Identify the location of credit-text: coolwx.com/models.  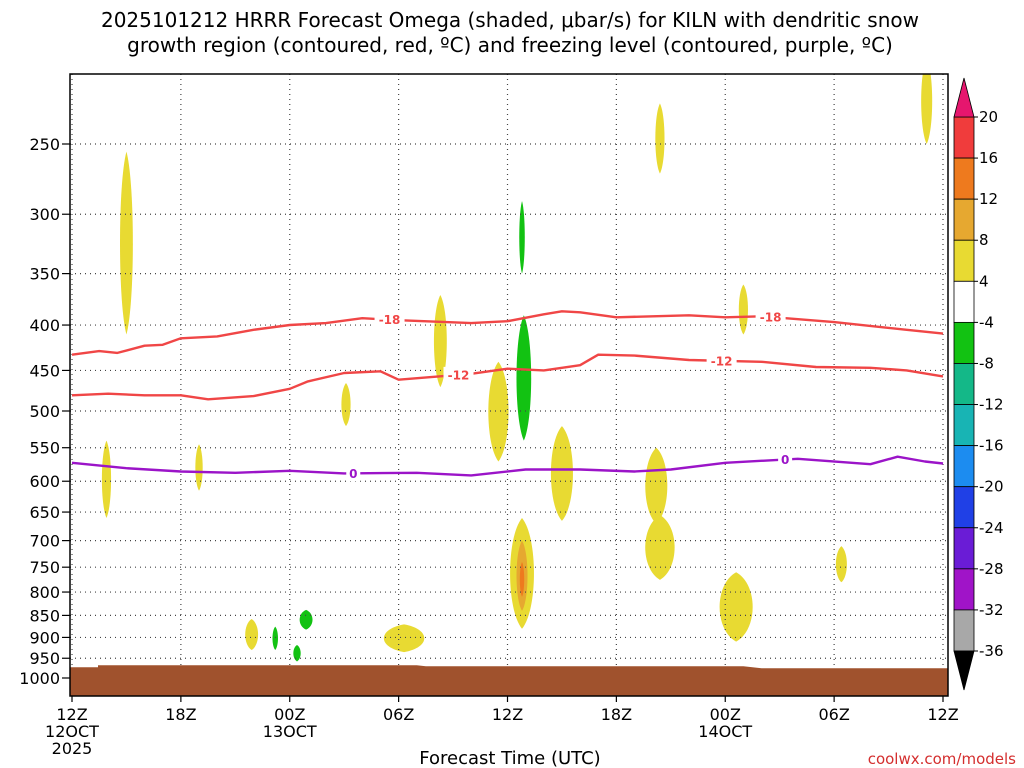
(942, 759).